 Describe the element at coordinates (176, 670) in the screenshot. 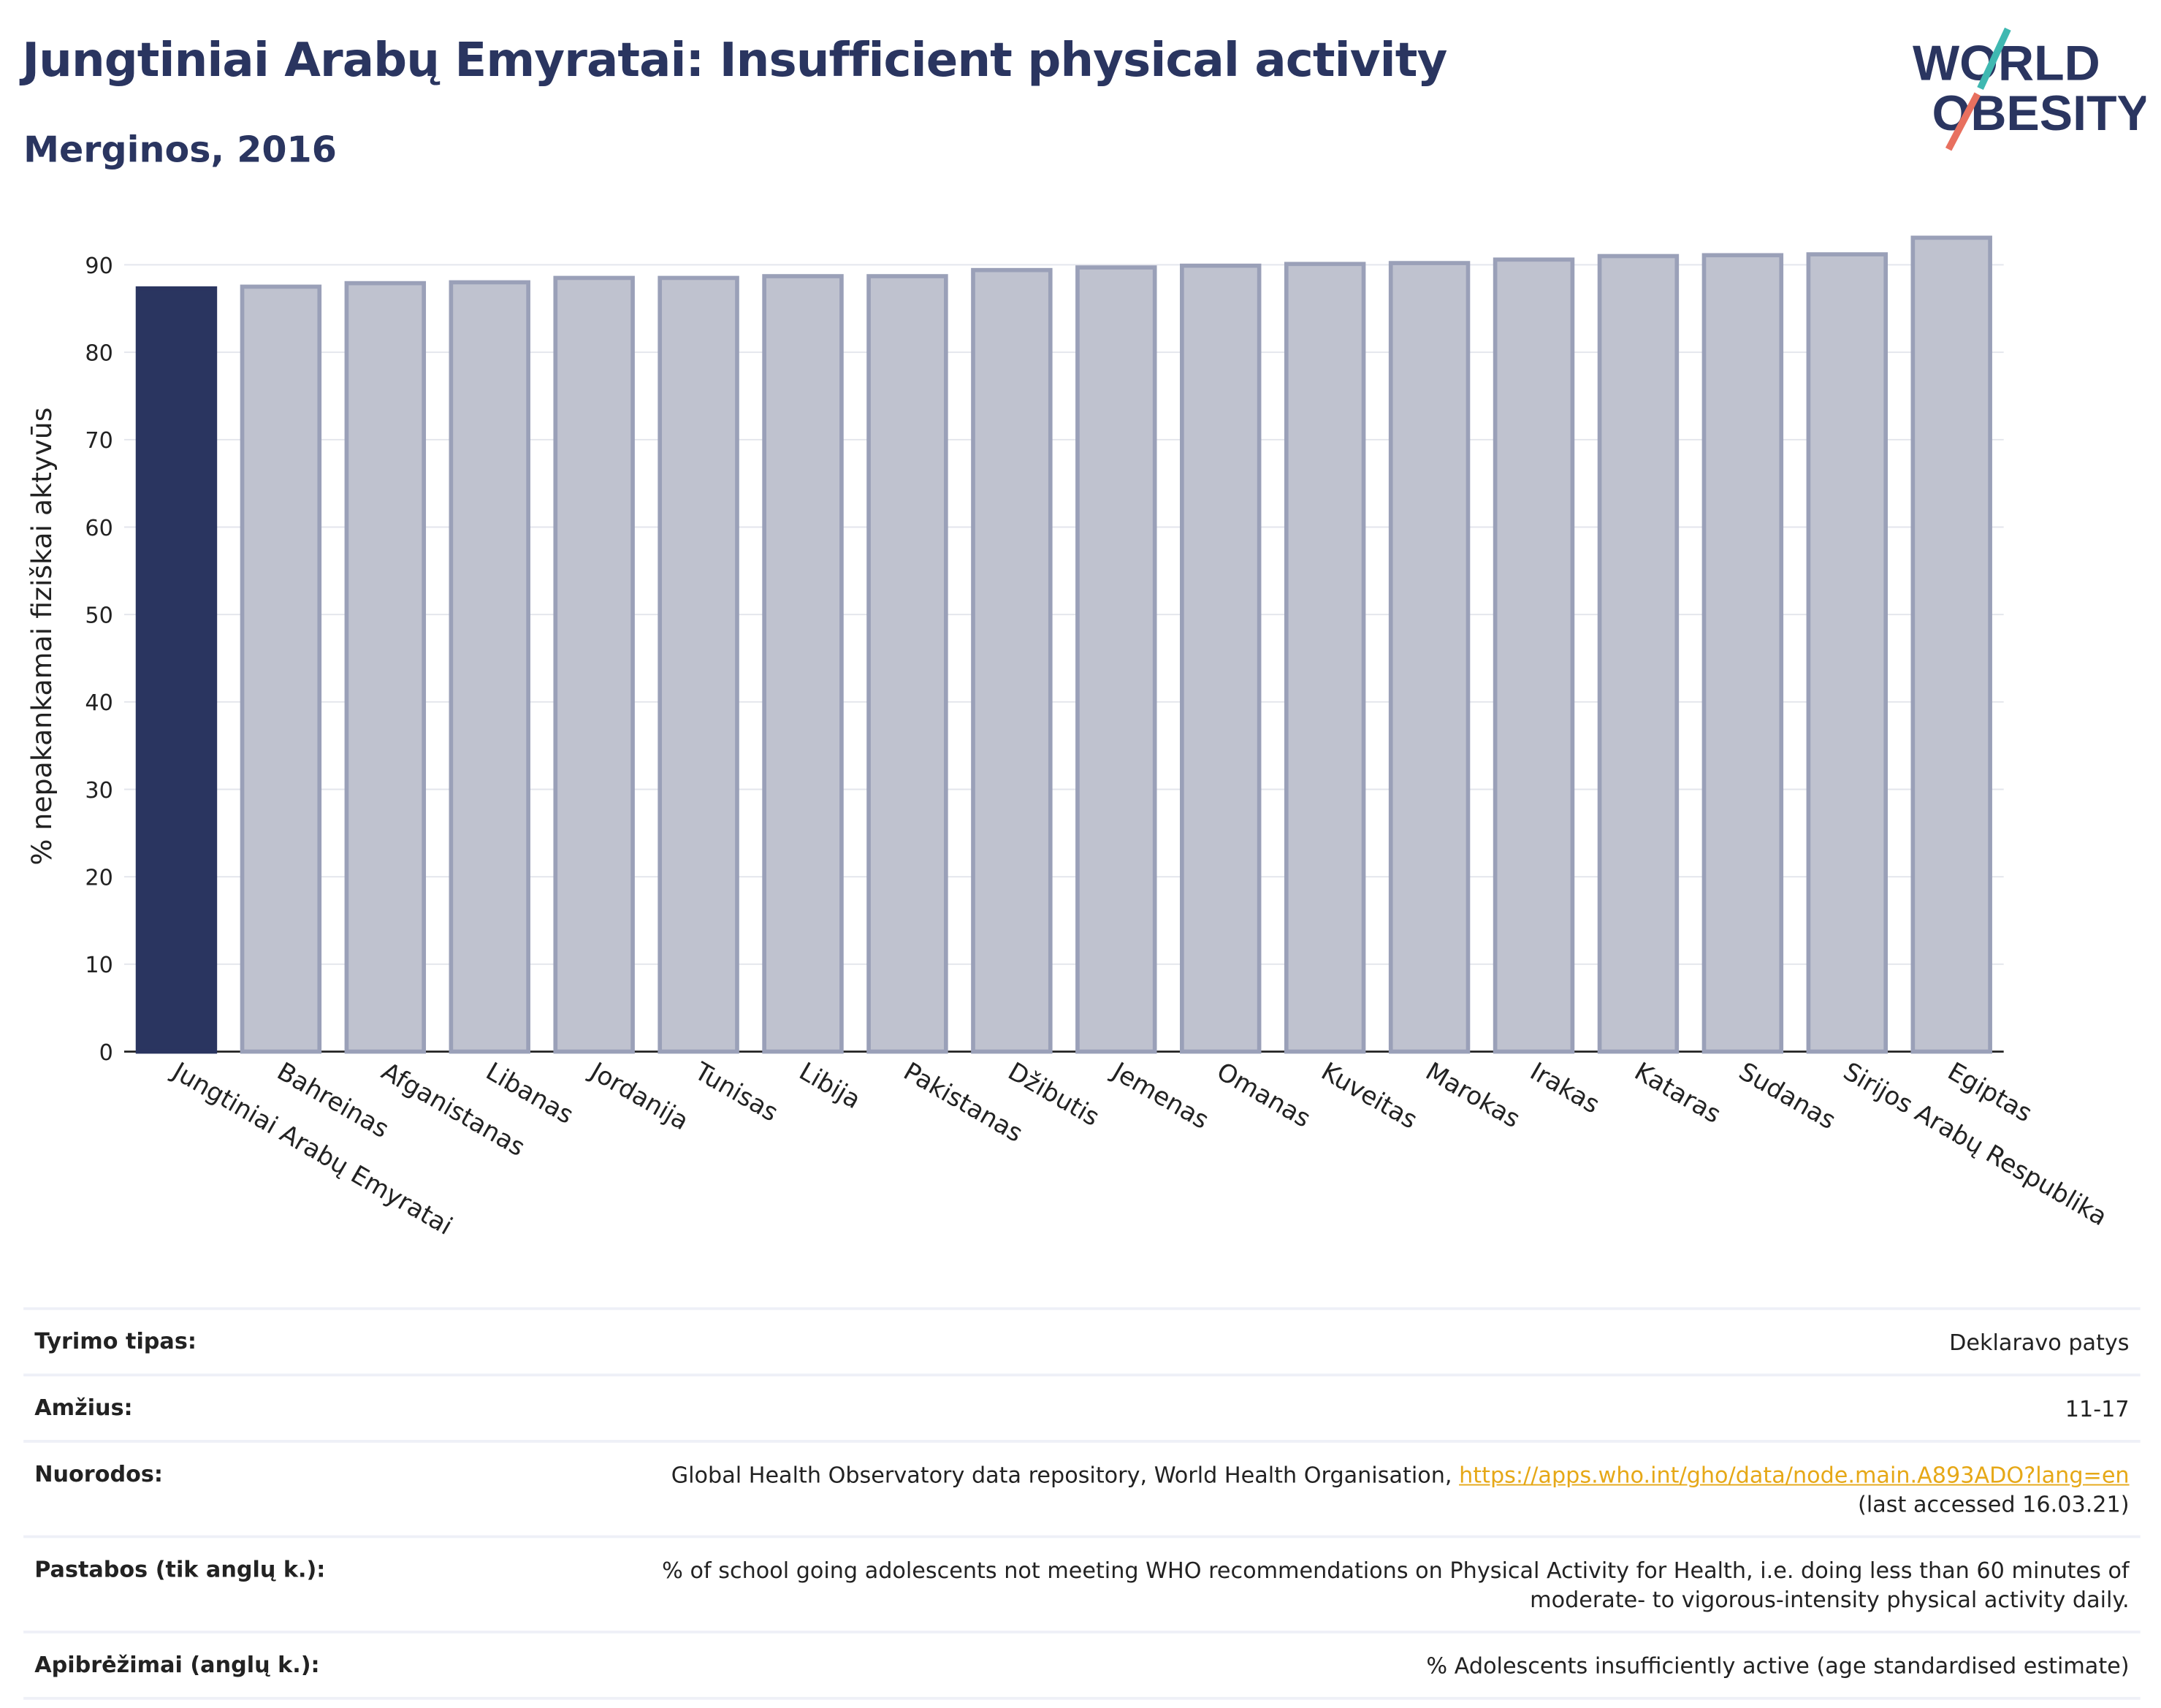

I see `bar-highlighted` at that location.